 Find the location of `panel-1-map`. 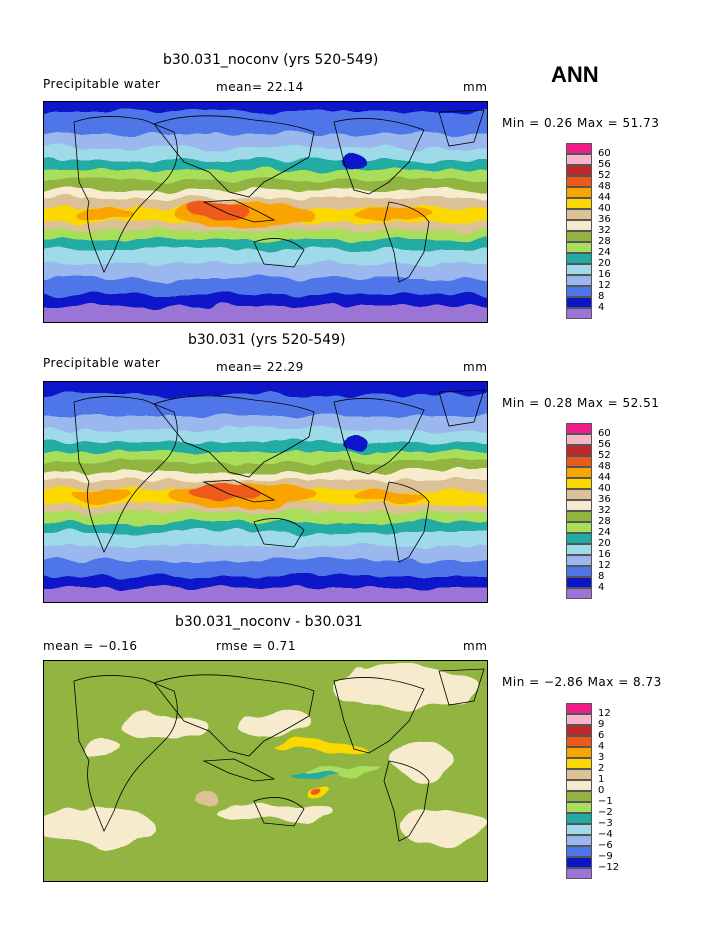

panel-1-map is located at coordinates (265, 212).